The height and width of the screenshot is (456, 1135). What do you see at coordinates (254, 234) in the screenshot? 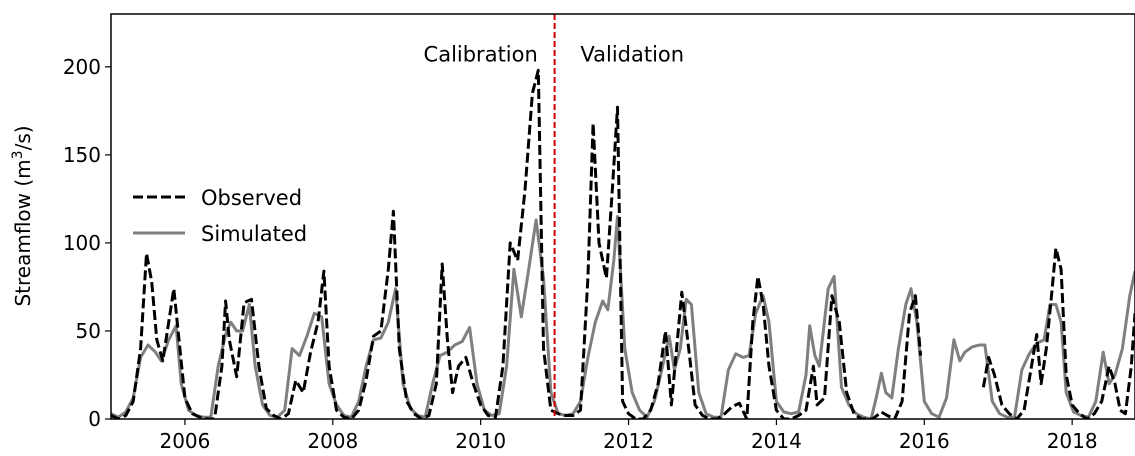
I see `legend-label: Simulated` at bounding box center [254, 234].